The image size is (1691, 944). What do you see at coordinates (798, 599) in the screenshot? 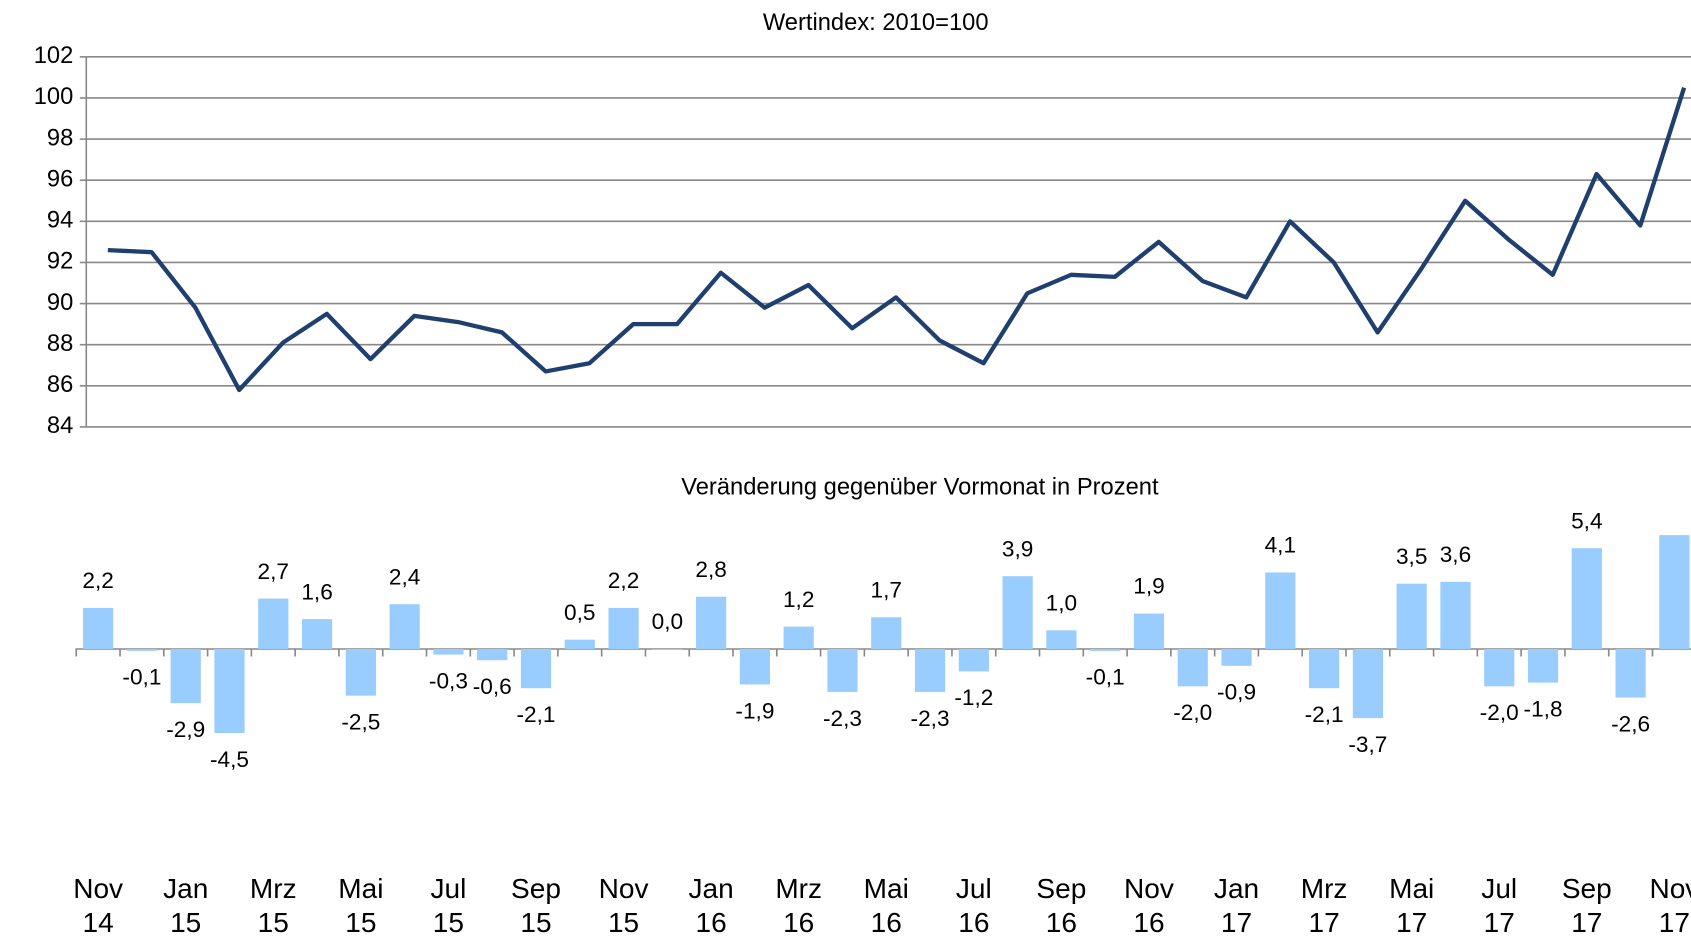
I see `value-label: 1,2` at bounding box center [798, 599].